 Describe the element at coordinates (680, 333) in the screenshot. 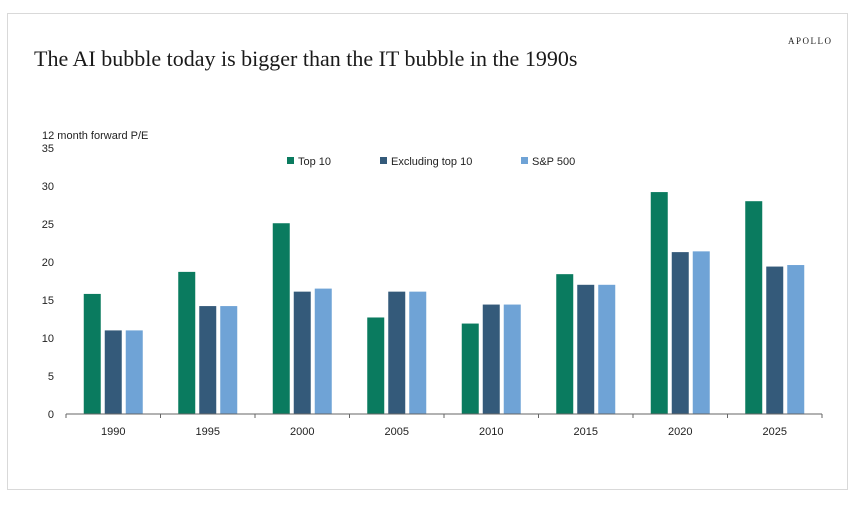

I see `bar-excluding-top-10-2020` at that location.